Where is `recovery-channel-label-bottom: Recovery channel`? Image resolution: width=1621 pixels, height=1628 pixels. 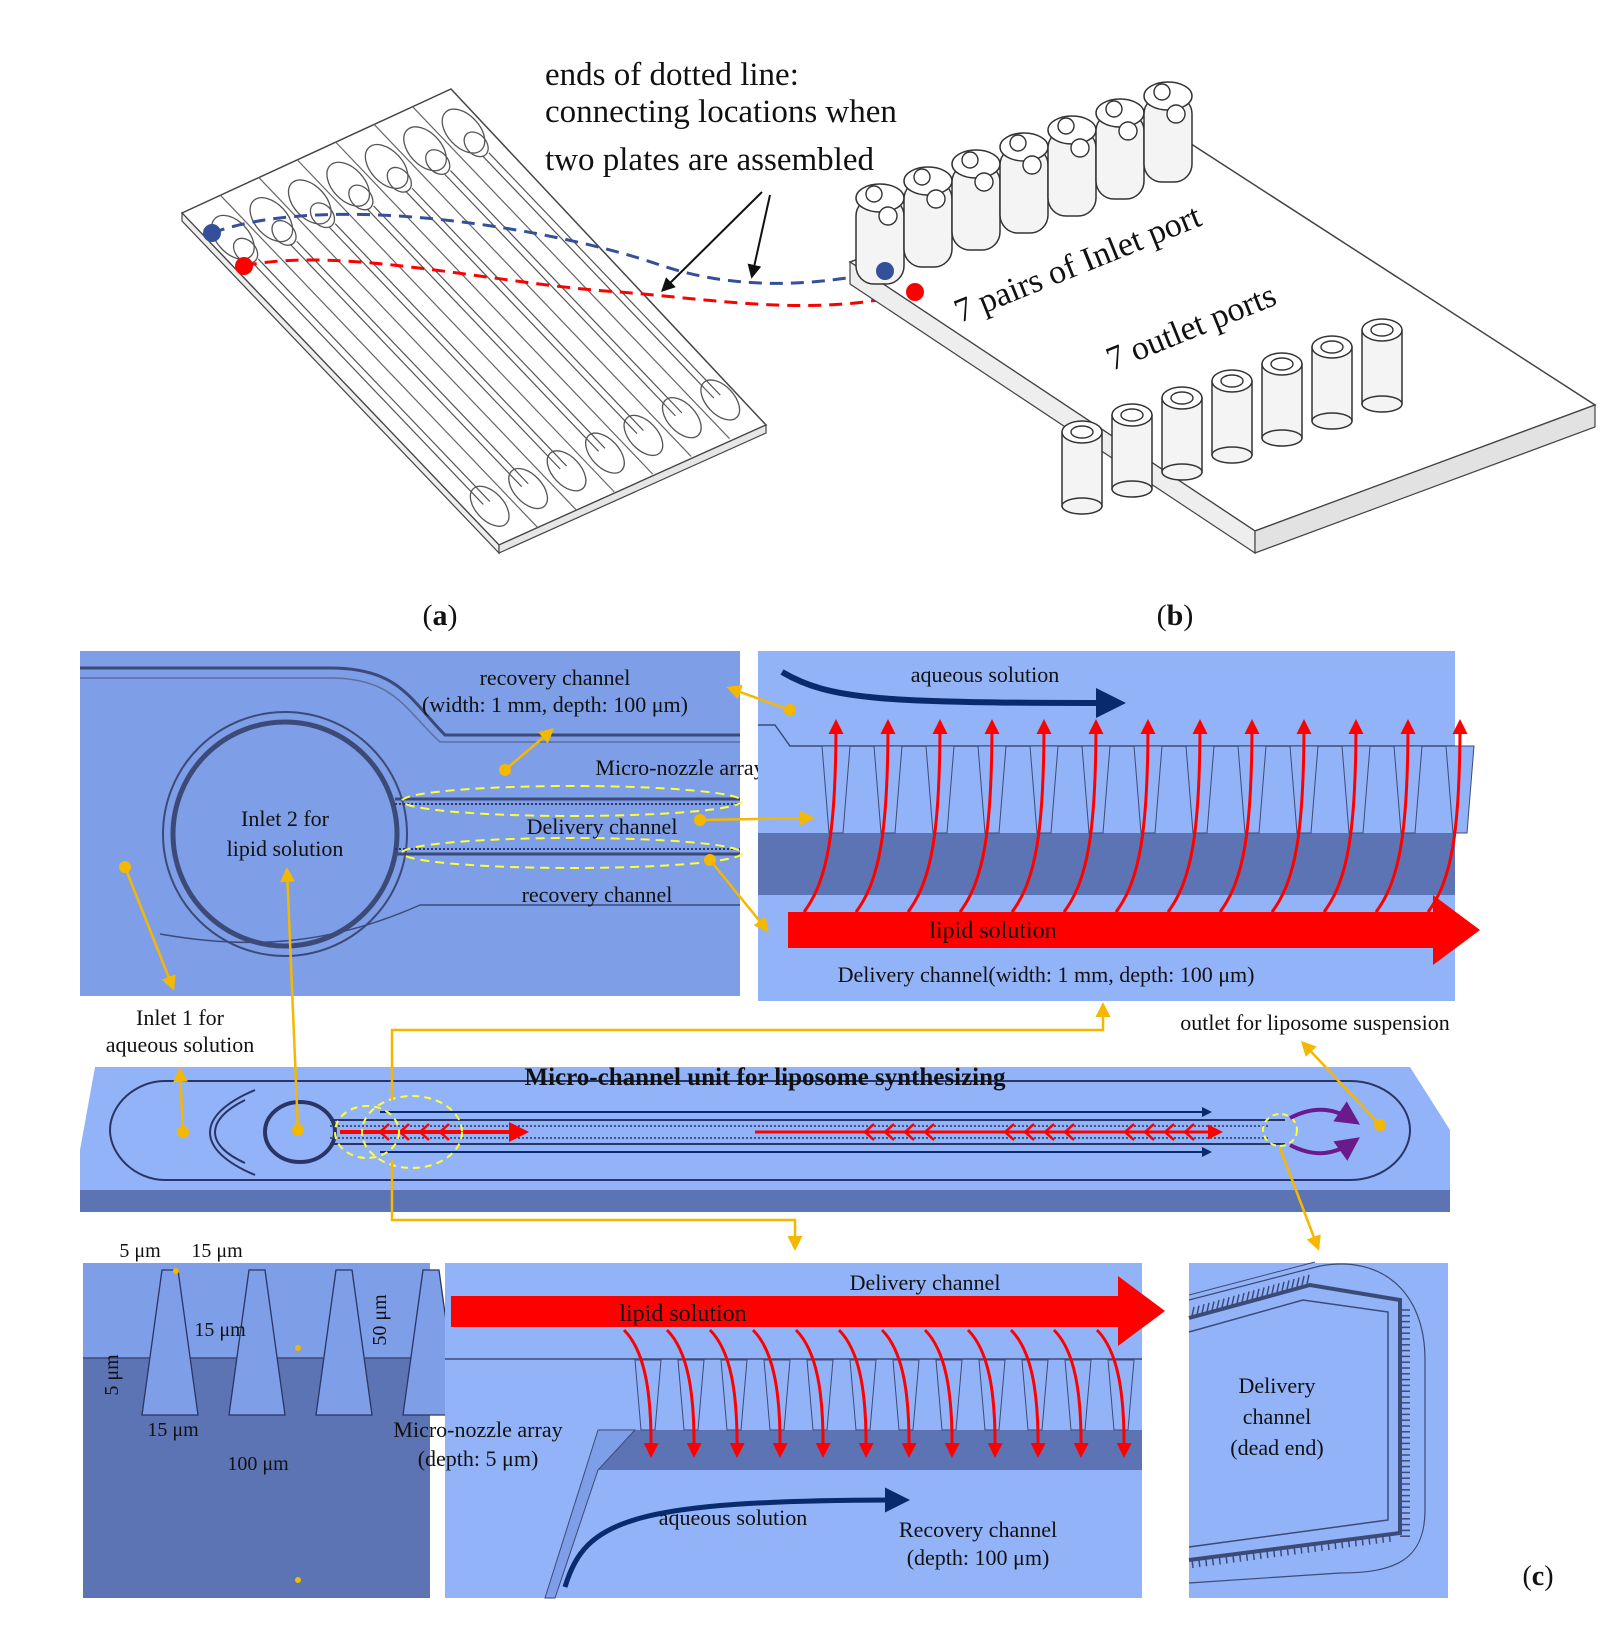
recovery-channel-label-bottom: Recovery channel is located at coordinates (978, 1529).